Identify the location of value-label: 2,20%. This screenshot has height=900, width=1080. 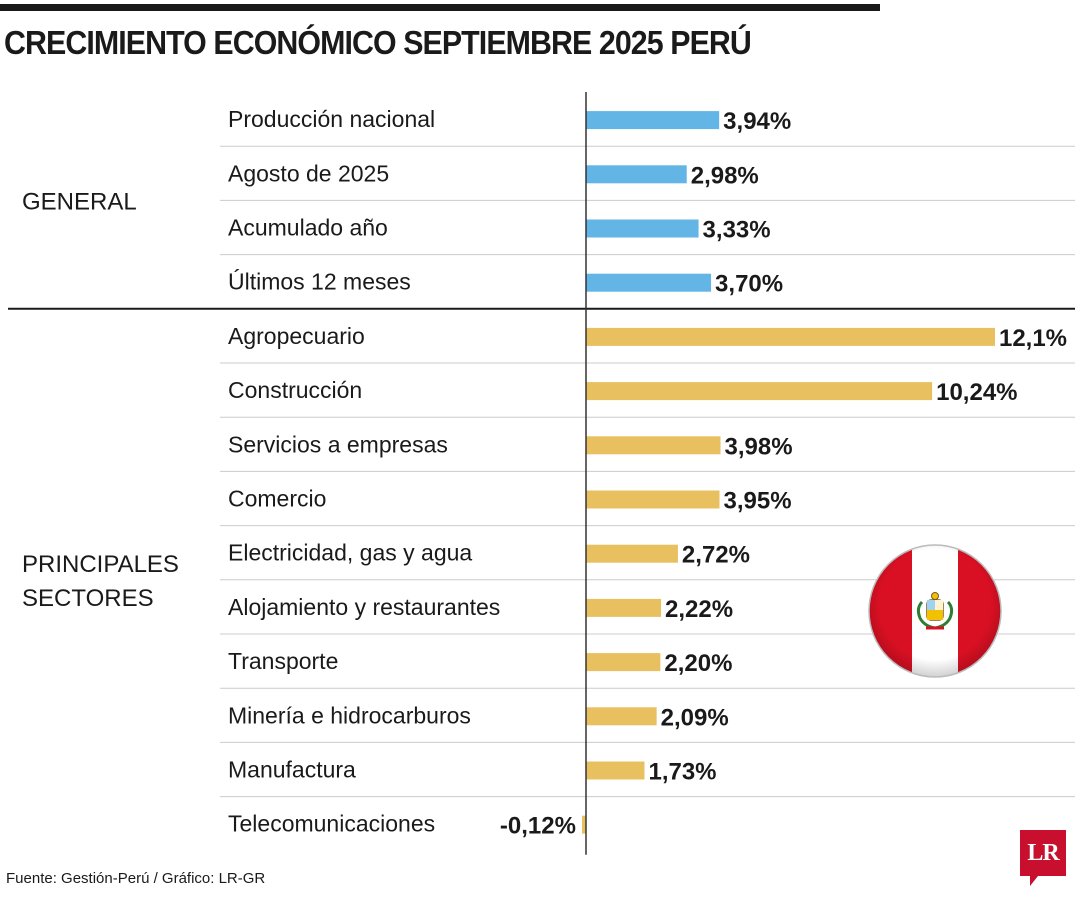
(698, 663).